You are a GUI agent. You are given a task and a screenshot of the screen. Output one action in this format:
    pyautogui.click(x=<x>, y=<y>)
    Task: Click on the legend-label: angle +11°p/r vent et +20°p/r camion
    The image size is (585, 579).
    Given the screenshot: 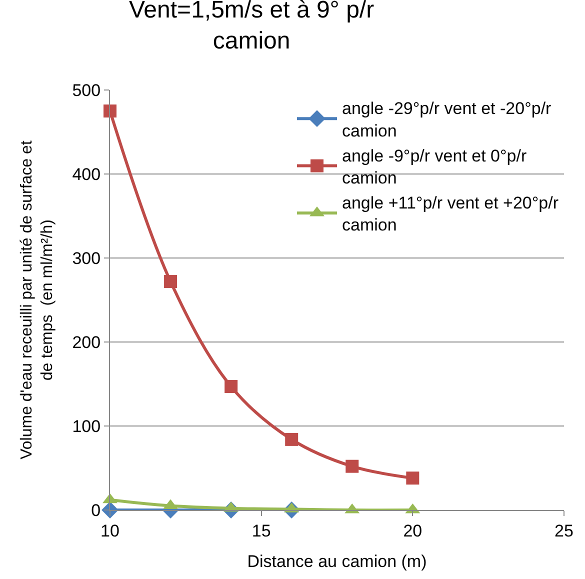 What is the action you would take?
    pyautogui.click(x=450, y=214)
    